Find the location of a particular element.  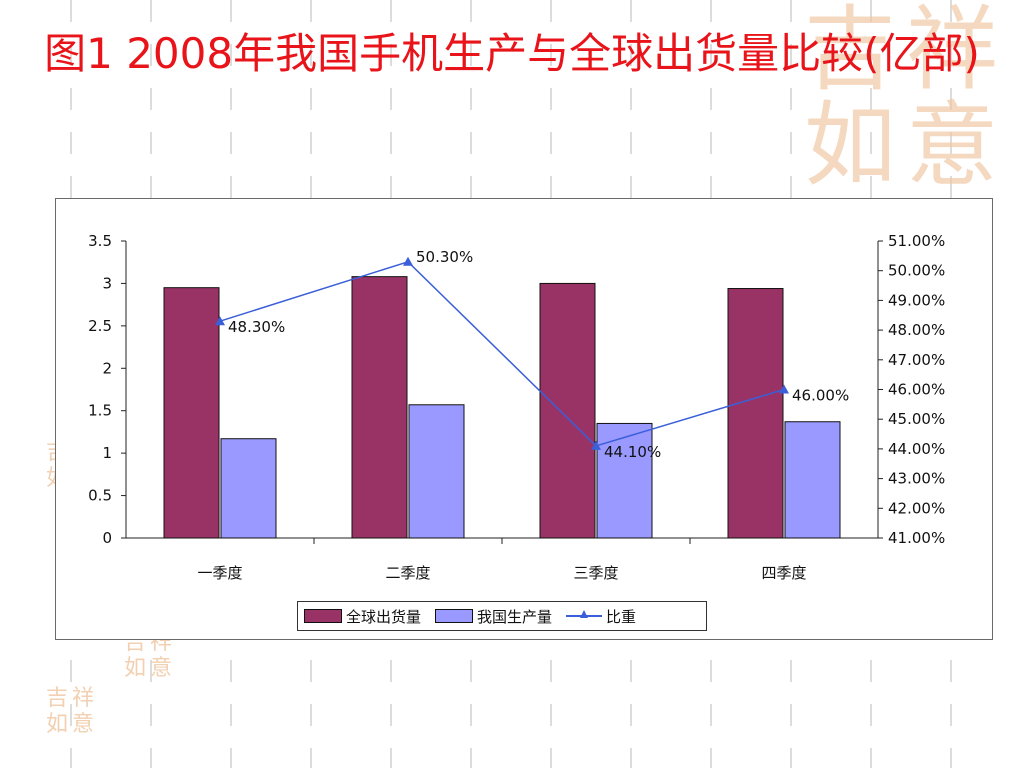

legend-item-share: 比重 is located at coordinates (601, 616).